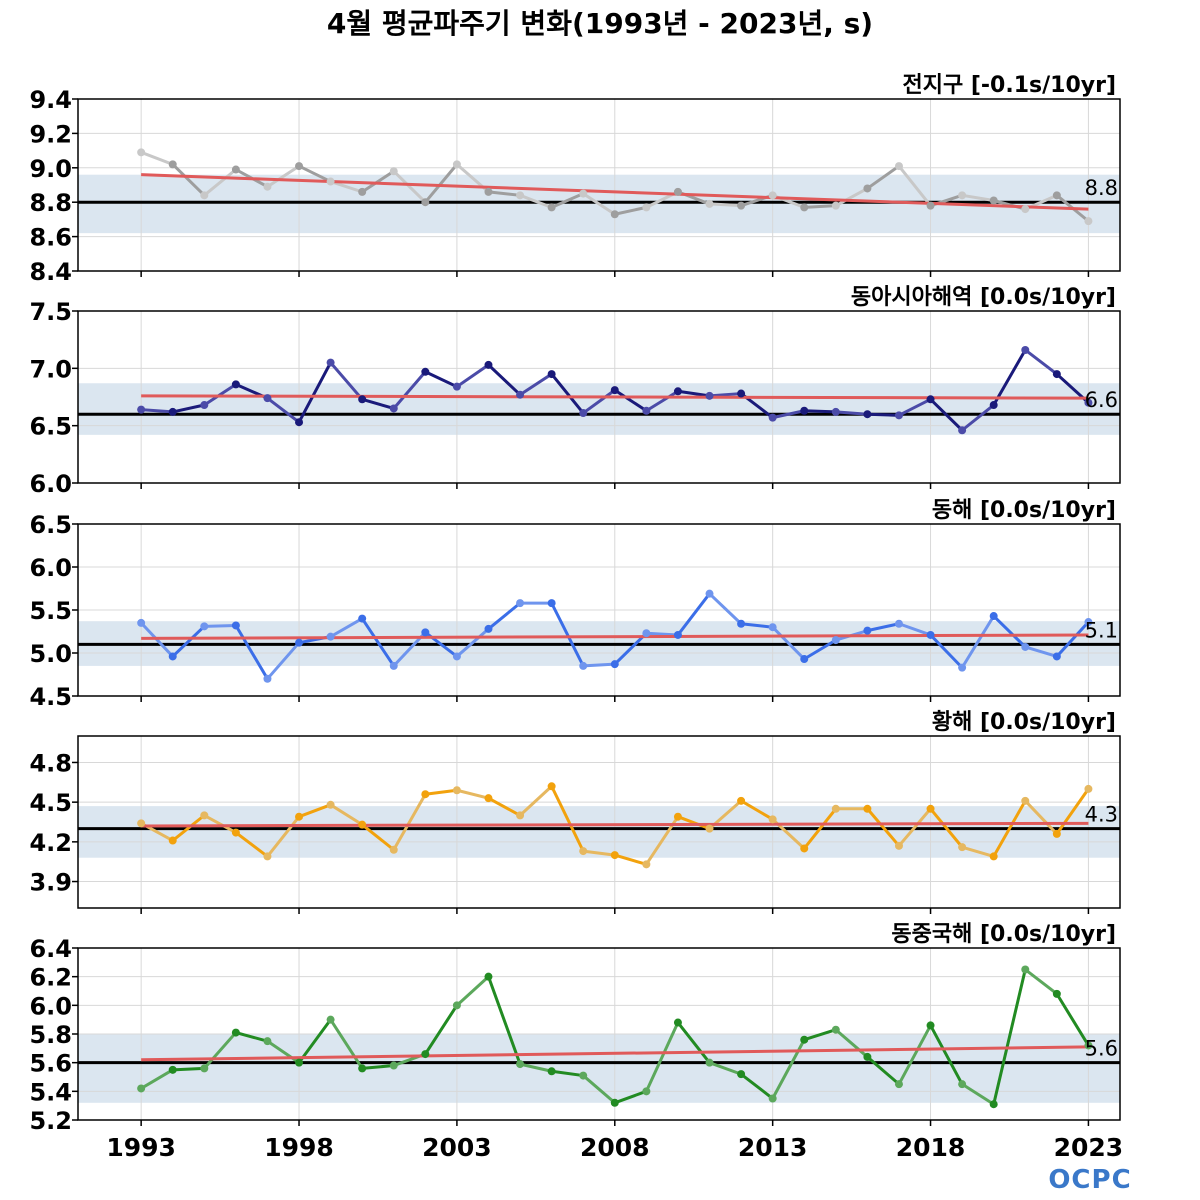  I want to click on mean-value-label: 5.1, so click(1101, 630).